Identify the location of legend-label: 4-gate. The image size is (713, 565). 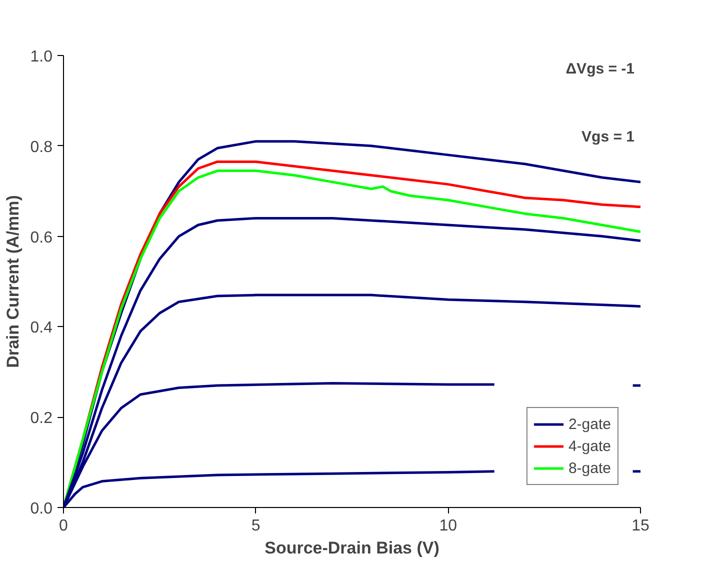
(589, 446).